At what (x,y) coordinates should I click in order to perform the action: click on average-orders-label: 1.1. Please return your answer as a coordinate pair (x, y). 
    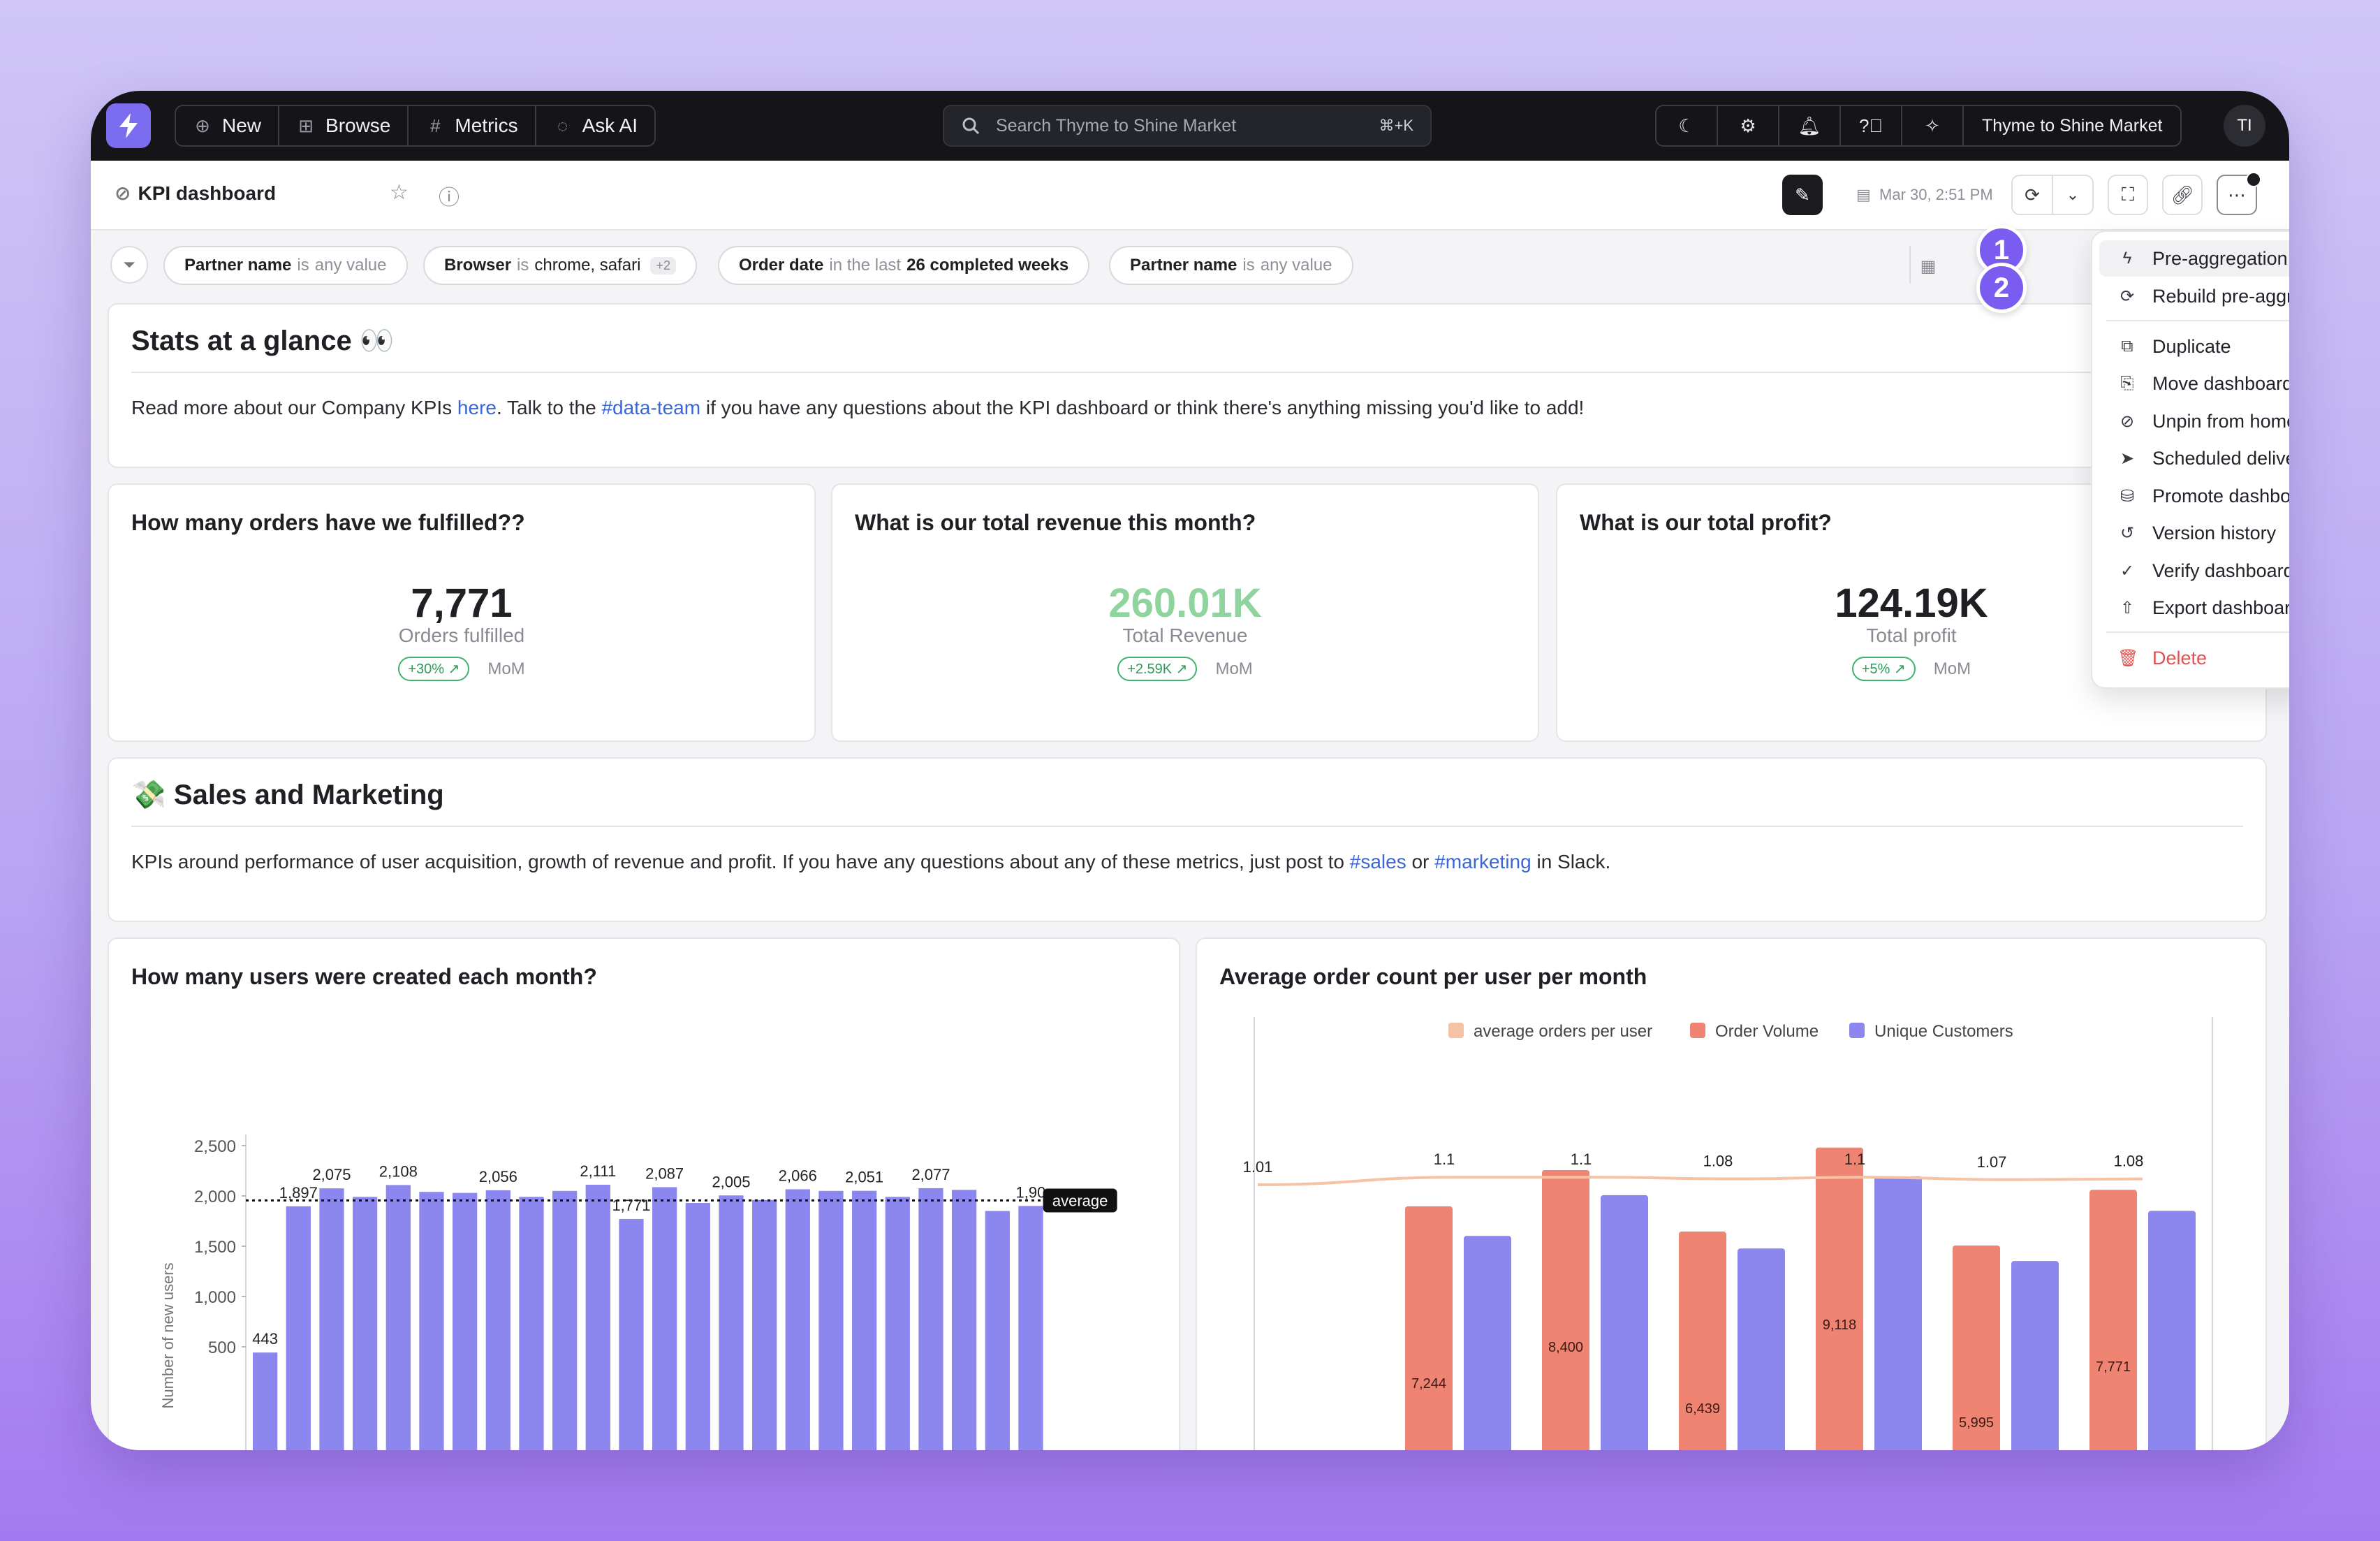
    Looking at the image, I should click on (1855, 1159).